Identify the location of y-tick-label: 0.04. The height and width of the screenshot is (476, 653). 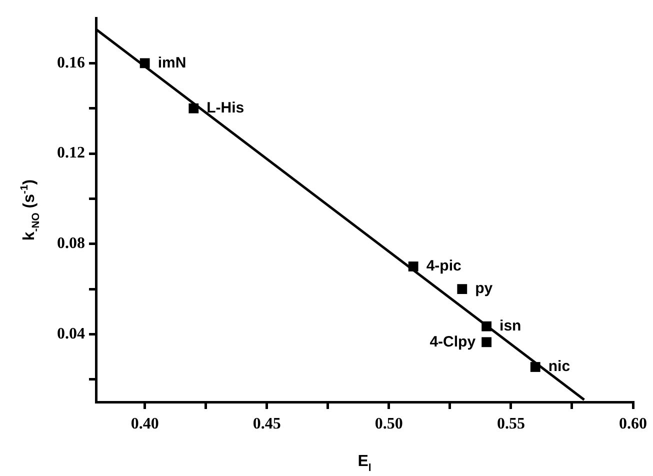
(71, 333).